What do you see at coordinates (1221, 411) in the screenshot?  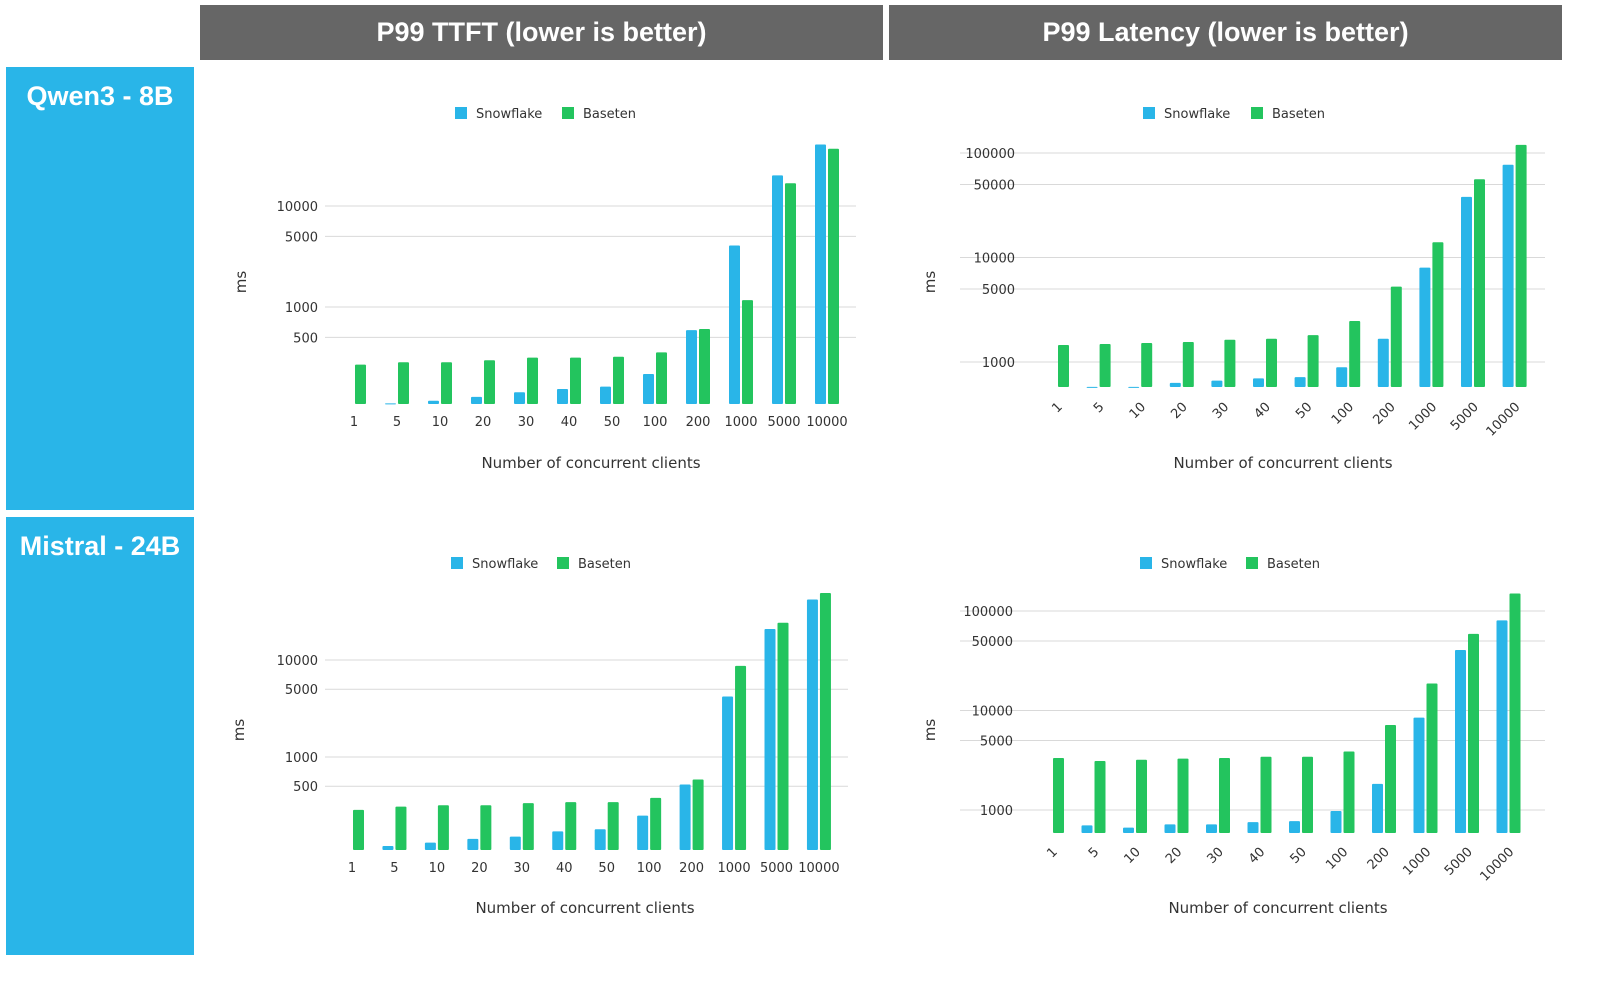 I see `x-tick-label: 30` at bounding box center [1221, 411].